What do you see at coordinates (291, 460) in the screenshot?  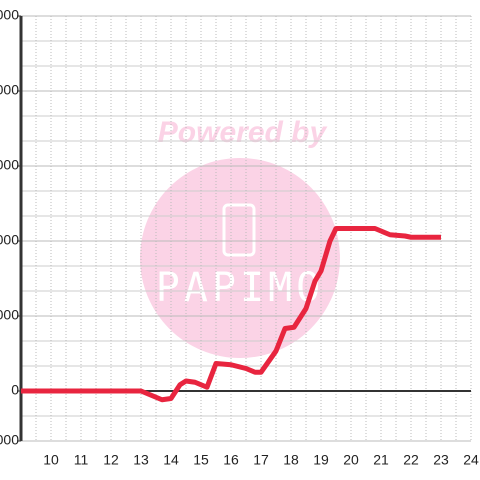 I see `x-tick-label: 18` at bounding box center [291, 460].